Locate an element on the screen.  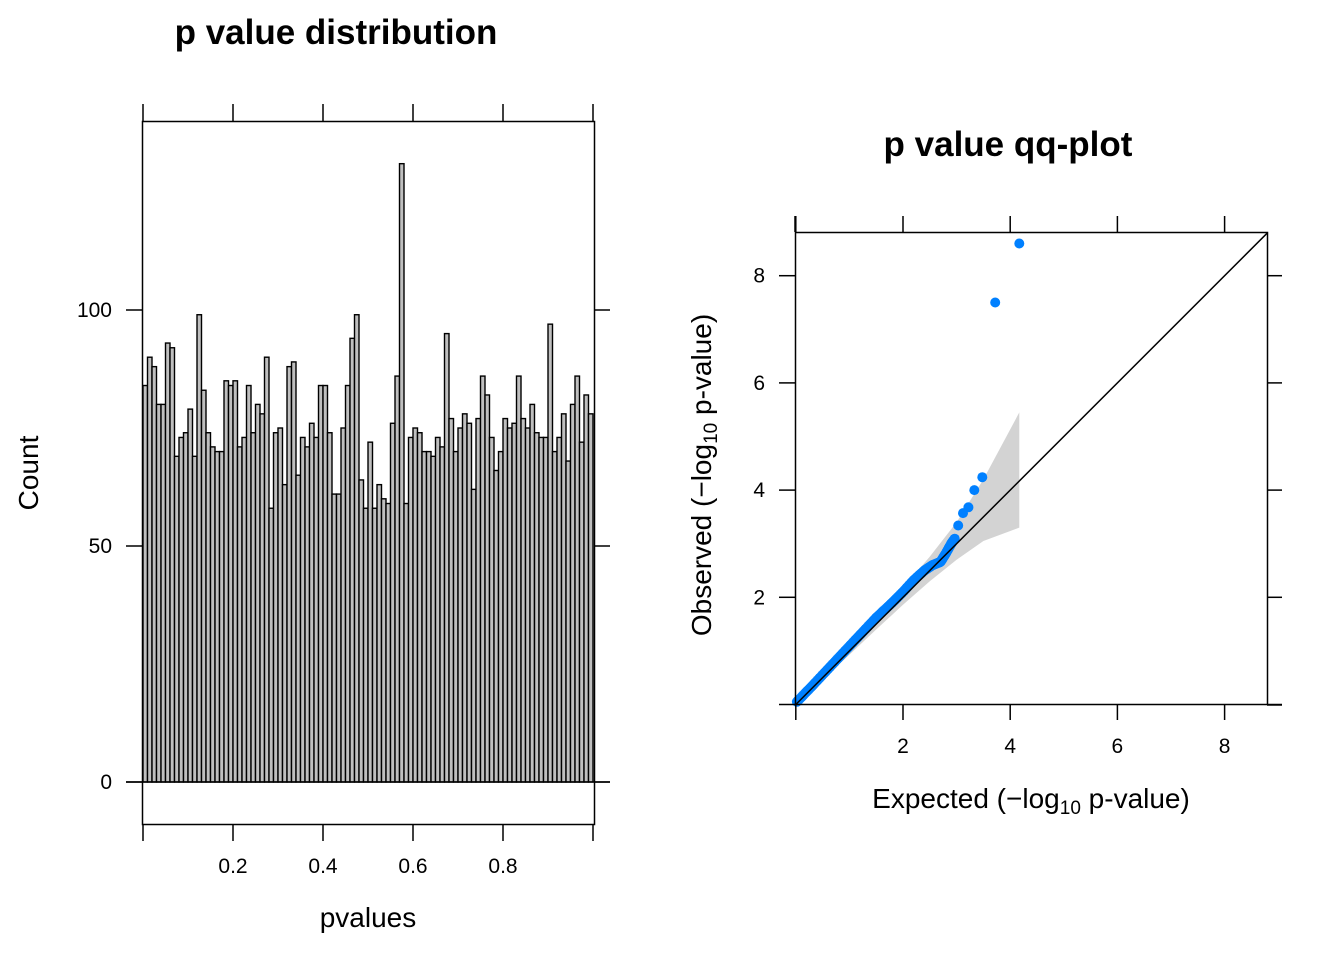
qq-x-label: Expected (−log10 p-value) is located at coordinates (1031, 801).